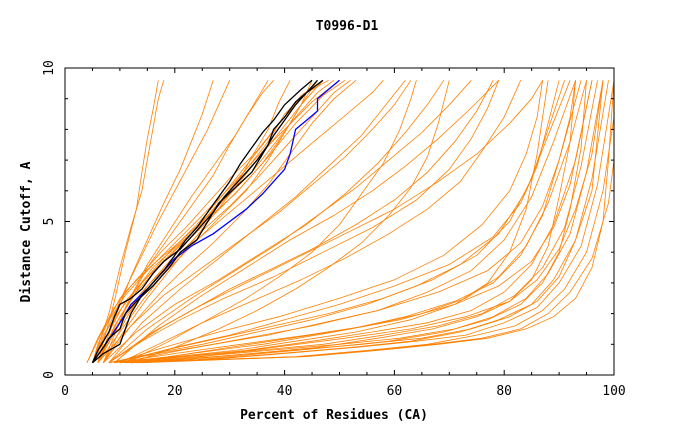  I want to click on chart-title: T0996-D1, so click(347, 26).